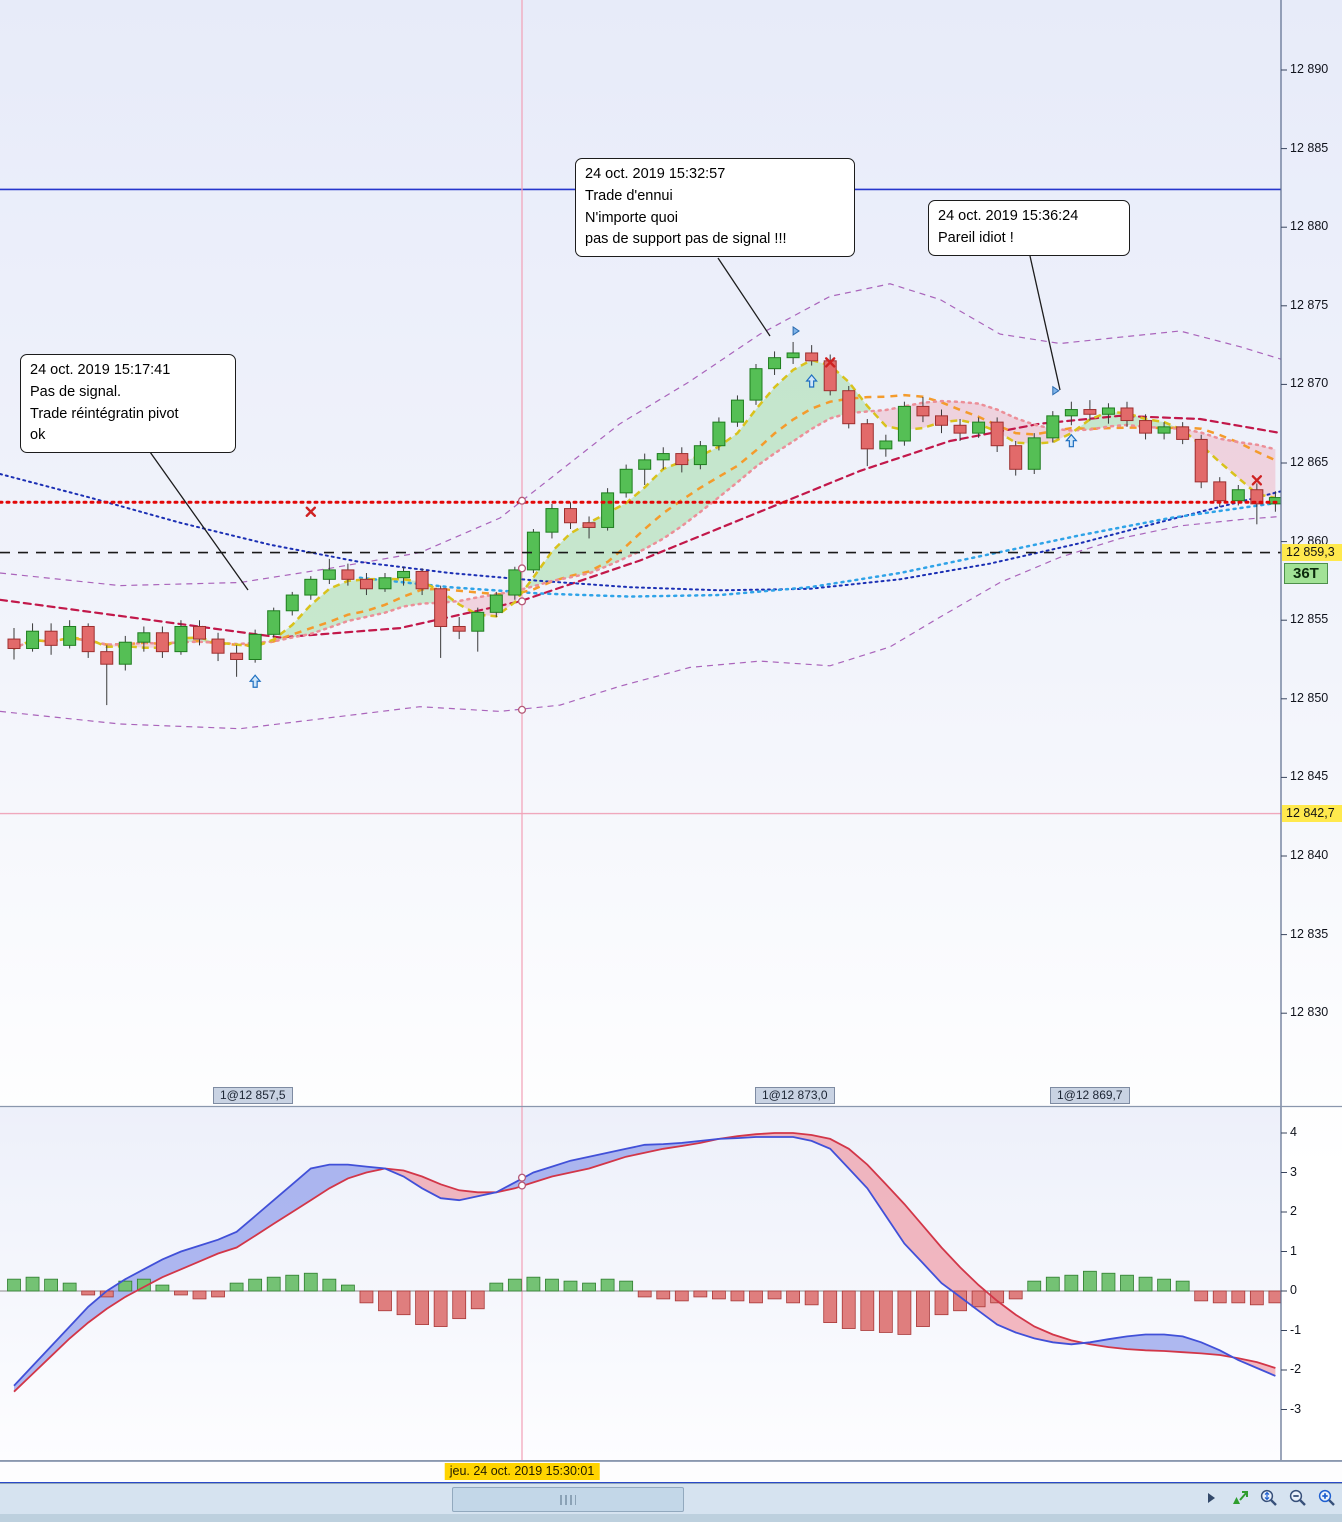 The height and width of the screenshot is (1522, 1342). Describe the element at coordinates (1306, 573) in the screenshot. I see `timeframe-badge: 36T` at that location.